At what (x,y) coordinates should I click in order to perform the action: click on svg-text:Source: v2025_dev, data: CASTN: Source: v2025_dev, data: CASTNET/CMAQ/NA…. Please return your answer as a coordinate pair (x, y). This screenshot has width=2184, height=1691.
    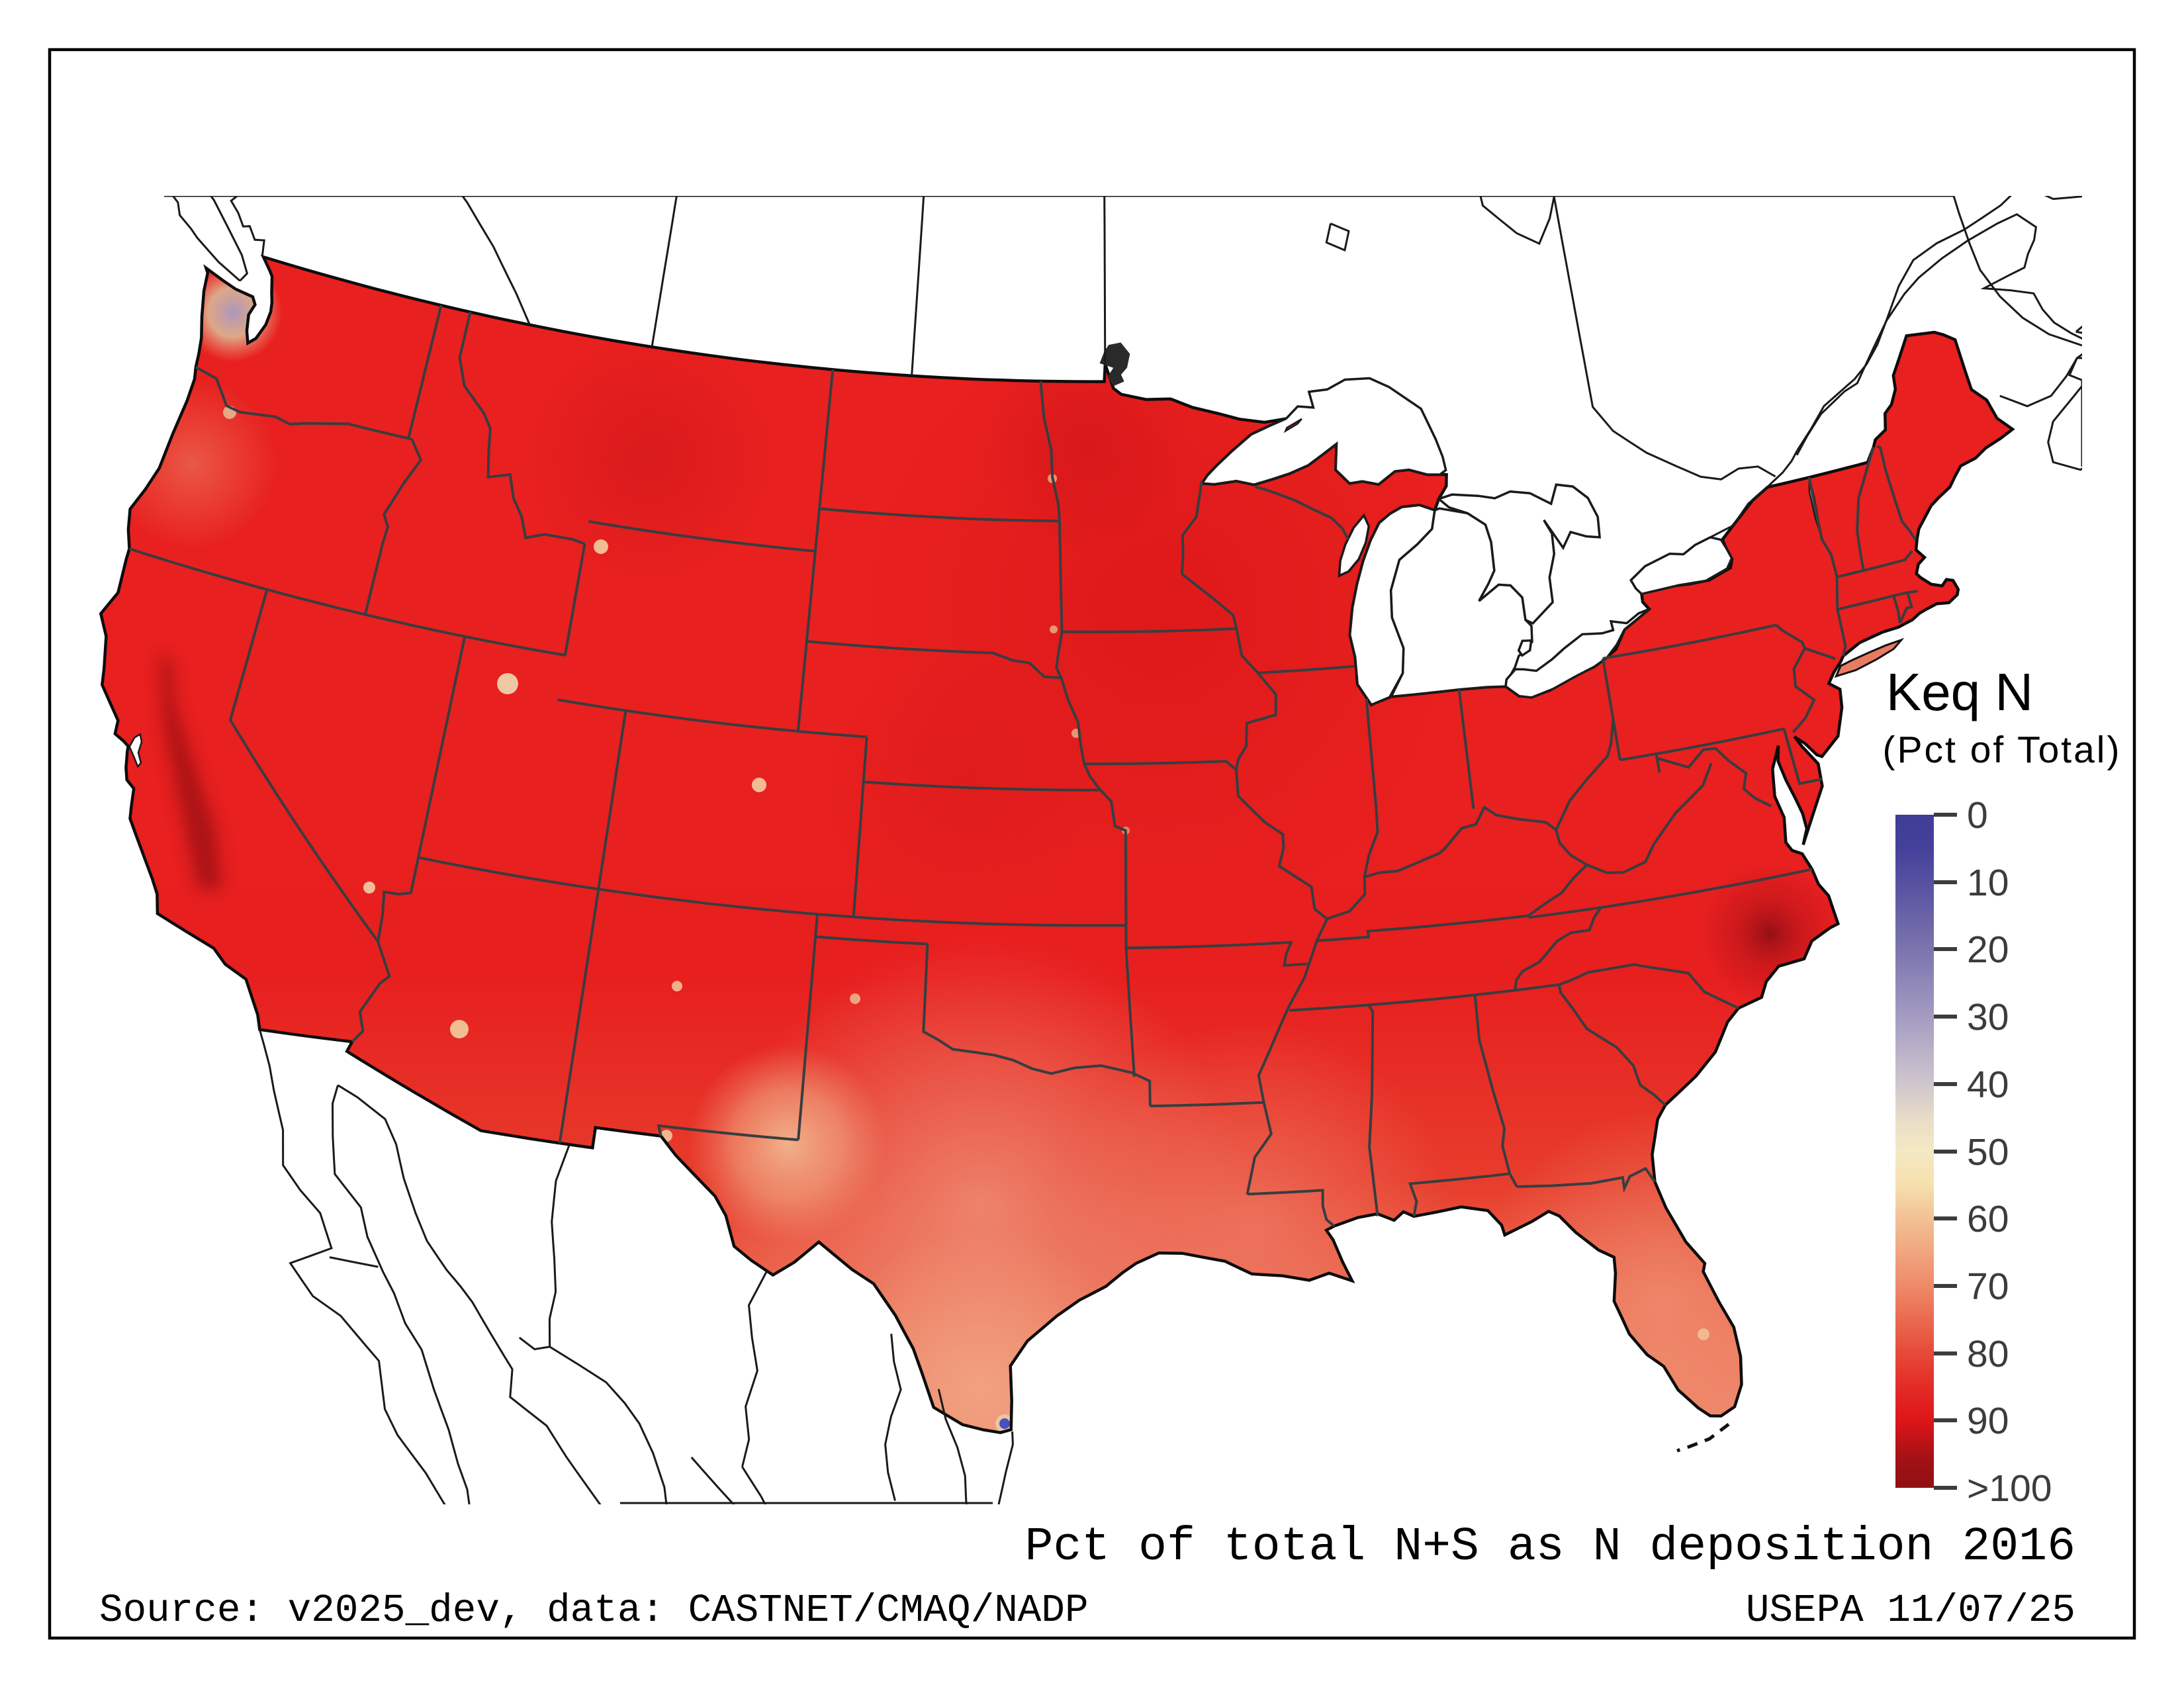
    Looking at the image, I should click on (594, 1610).